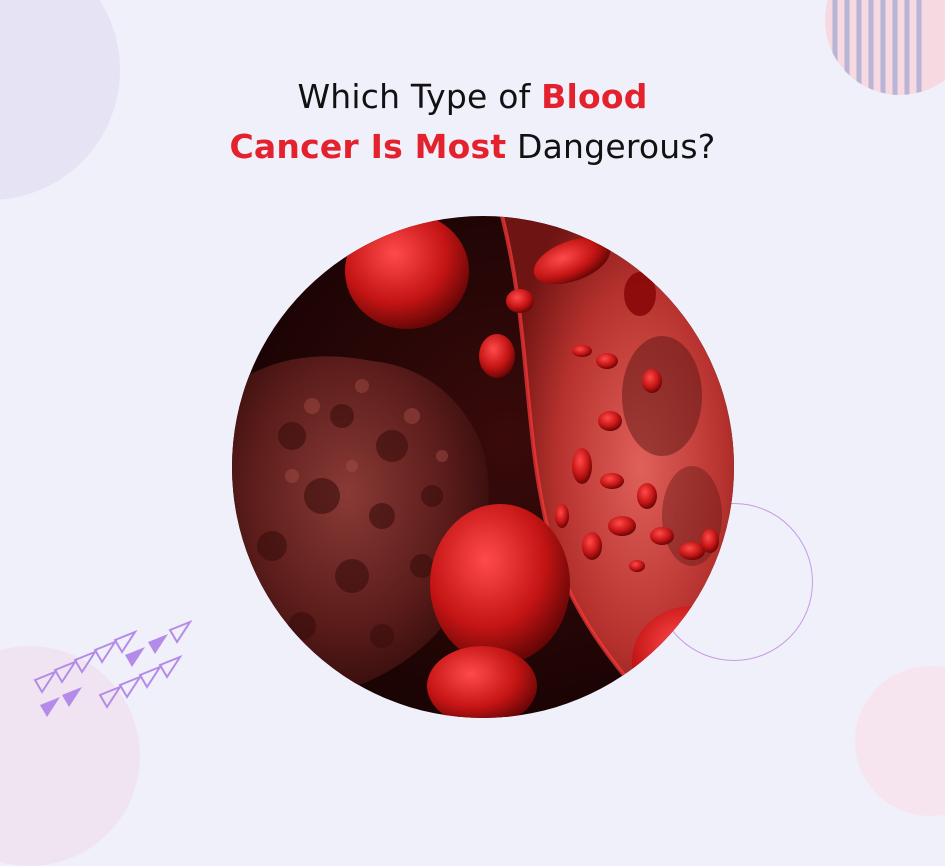 The image size is (945, 866). I want to click on decor-striped-circle, so click(885, 47).